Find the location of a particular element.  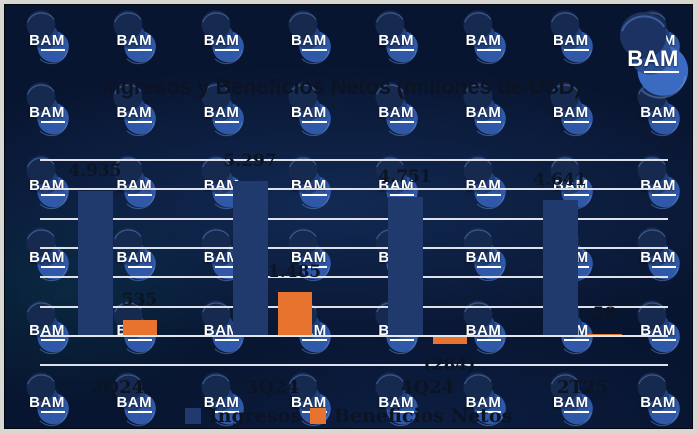

legend-swatch-ingresos-icon is located at coordinates (192, 416).